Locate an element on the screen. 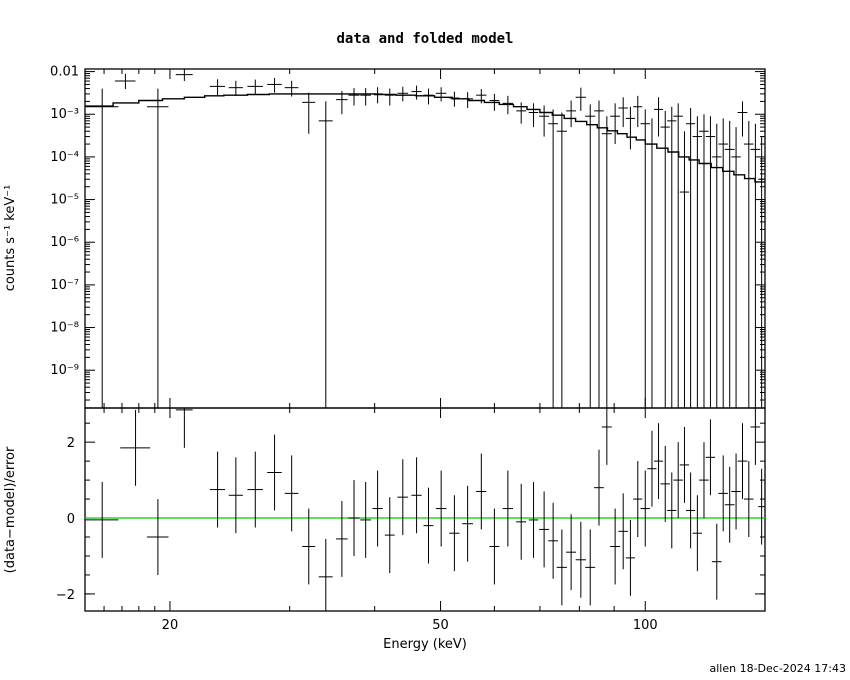  chart-title: data and folded model is located at coordinates (424, 39).